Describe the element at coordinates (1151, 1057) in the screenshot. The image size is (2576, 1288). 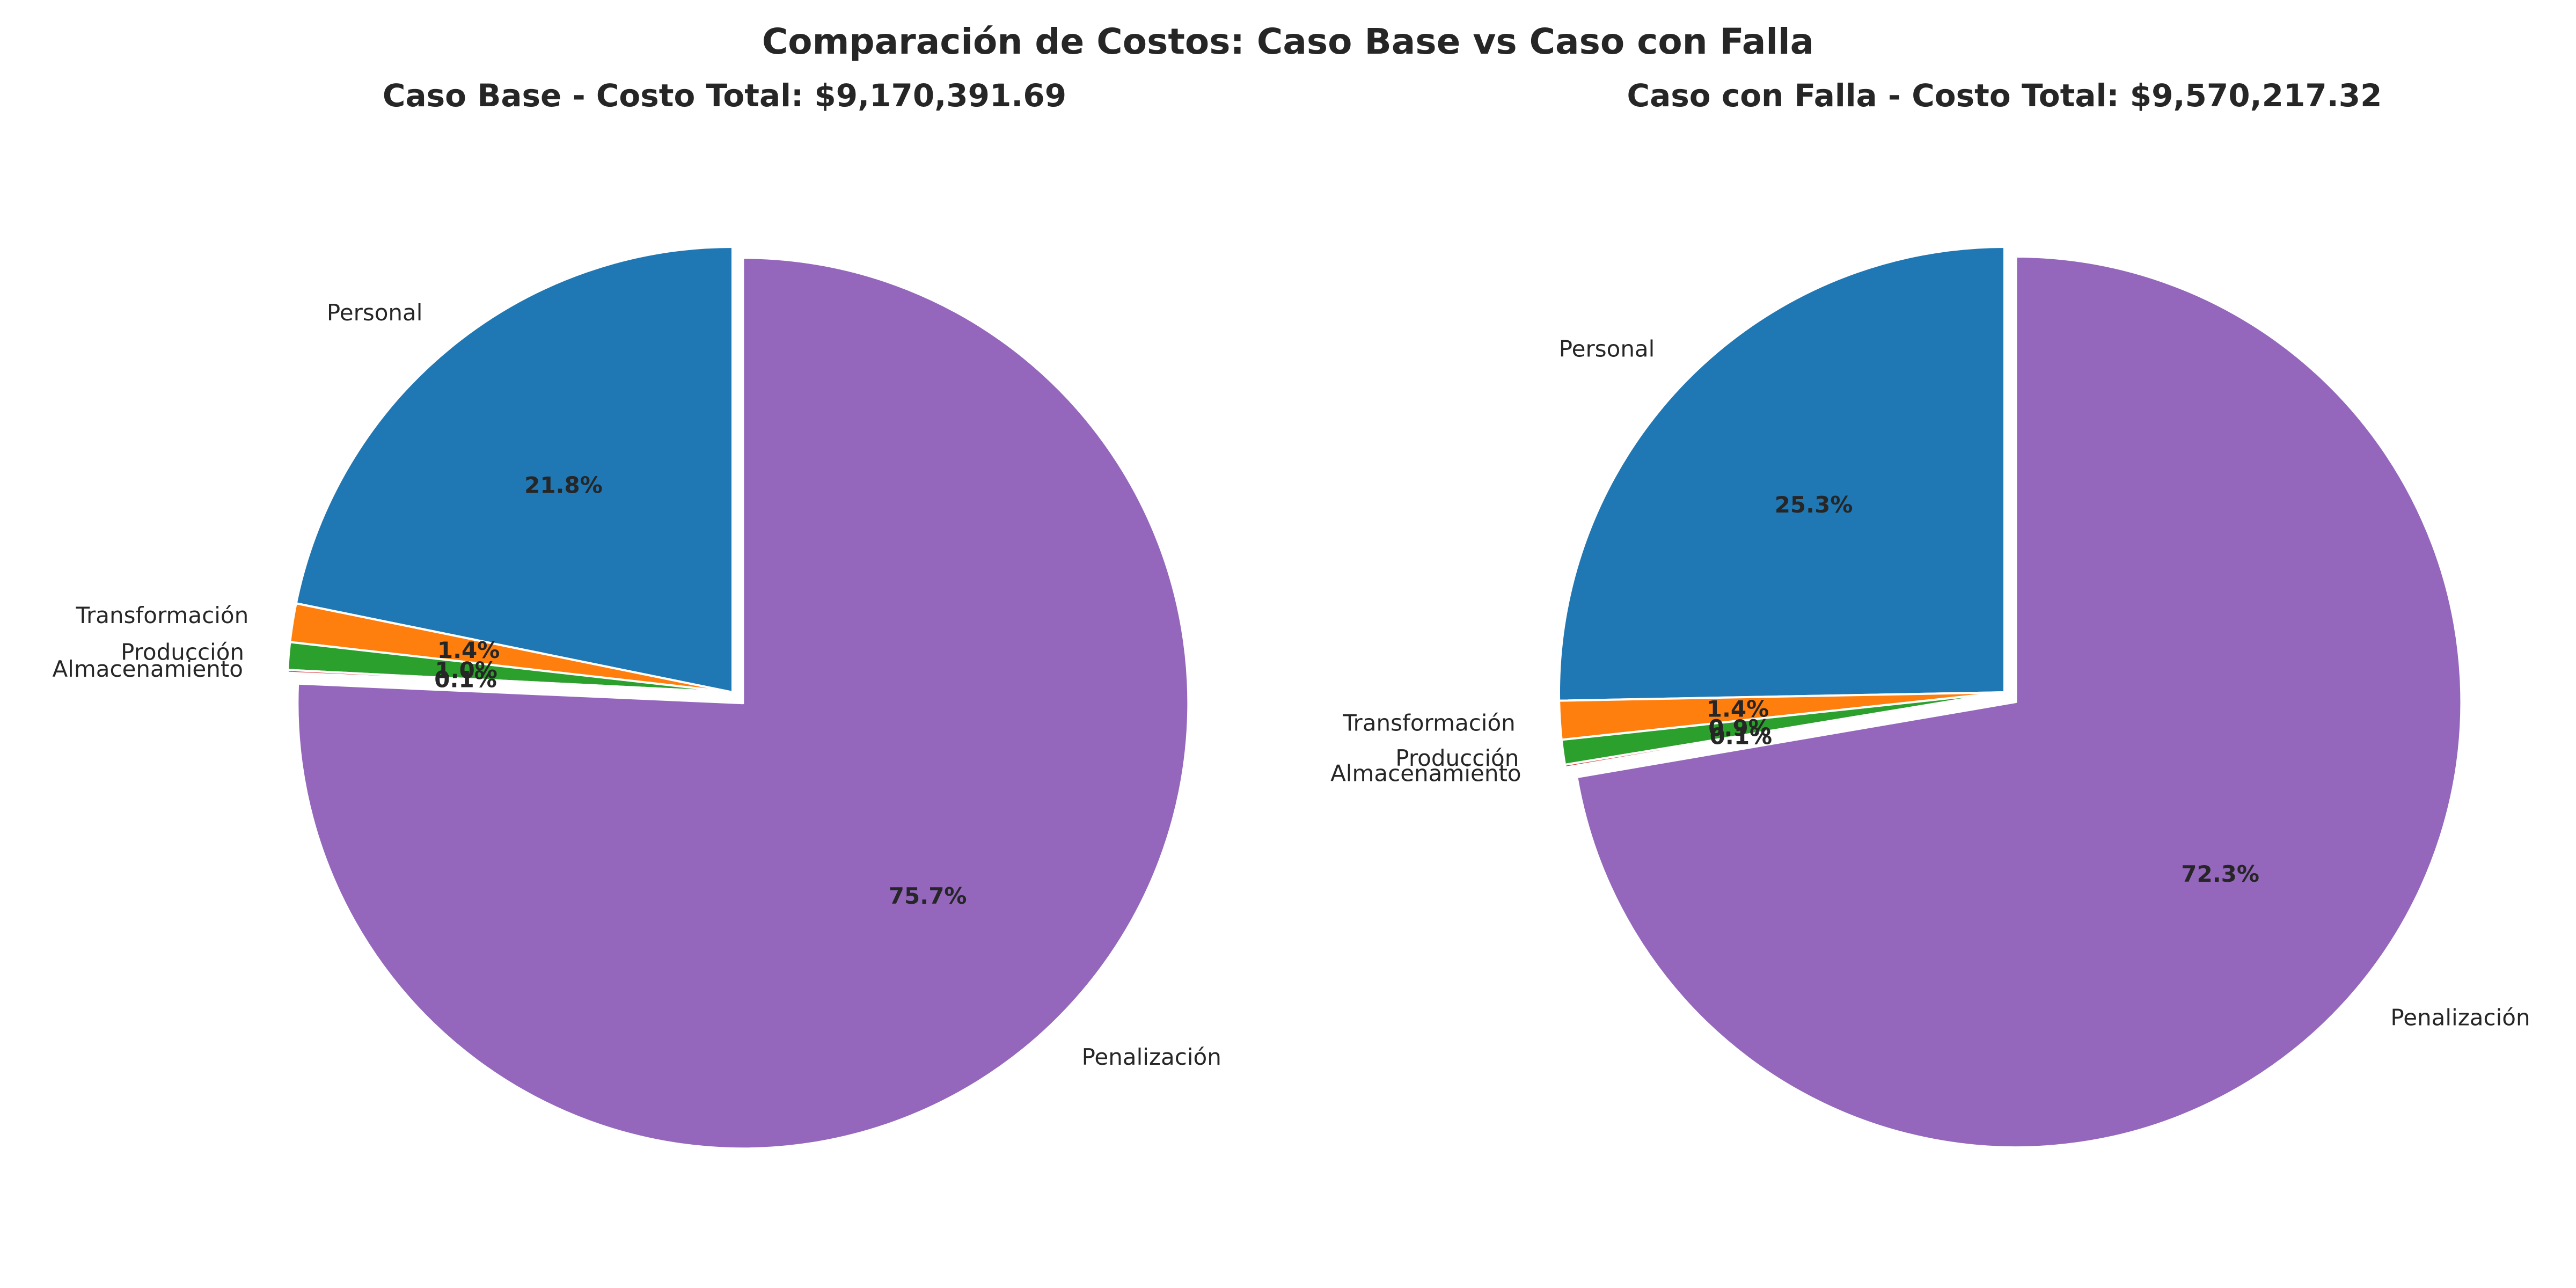
I see `slice-label-penalizacion-caso-base: Penalización` at that location.